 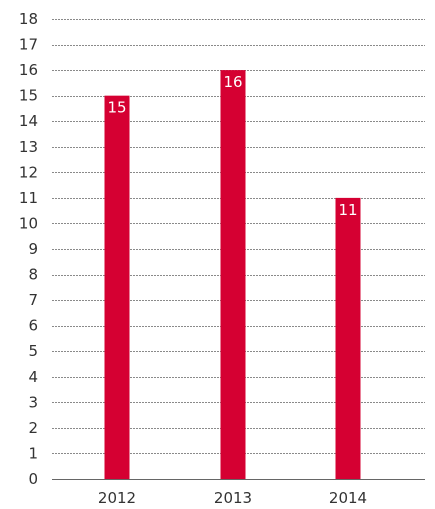 I want to click on y-tick-label: 10, so click(x=28, y=223).